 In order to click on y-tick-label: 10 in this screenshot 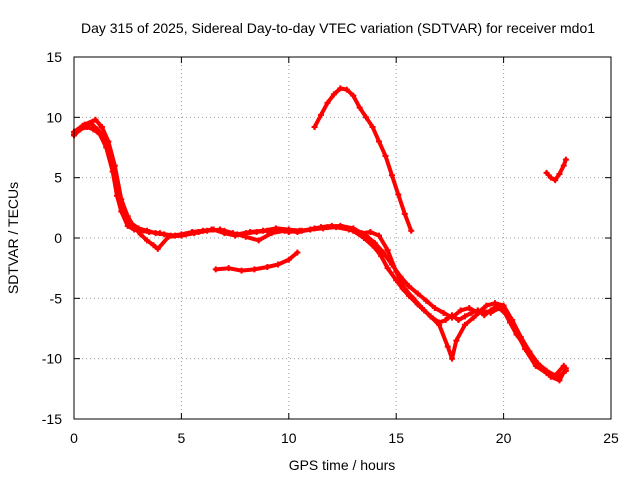, I will do `click(54, 117)`.